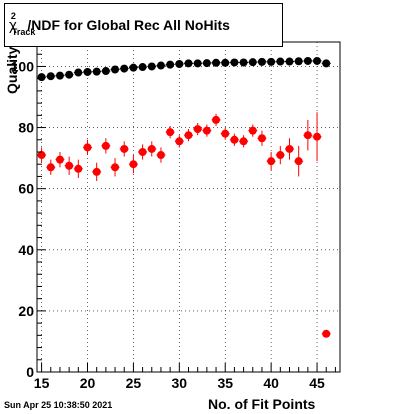 This screenshot has width=400, height=414. I want to click on y-tick-label: 100, so click(23, 66).